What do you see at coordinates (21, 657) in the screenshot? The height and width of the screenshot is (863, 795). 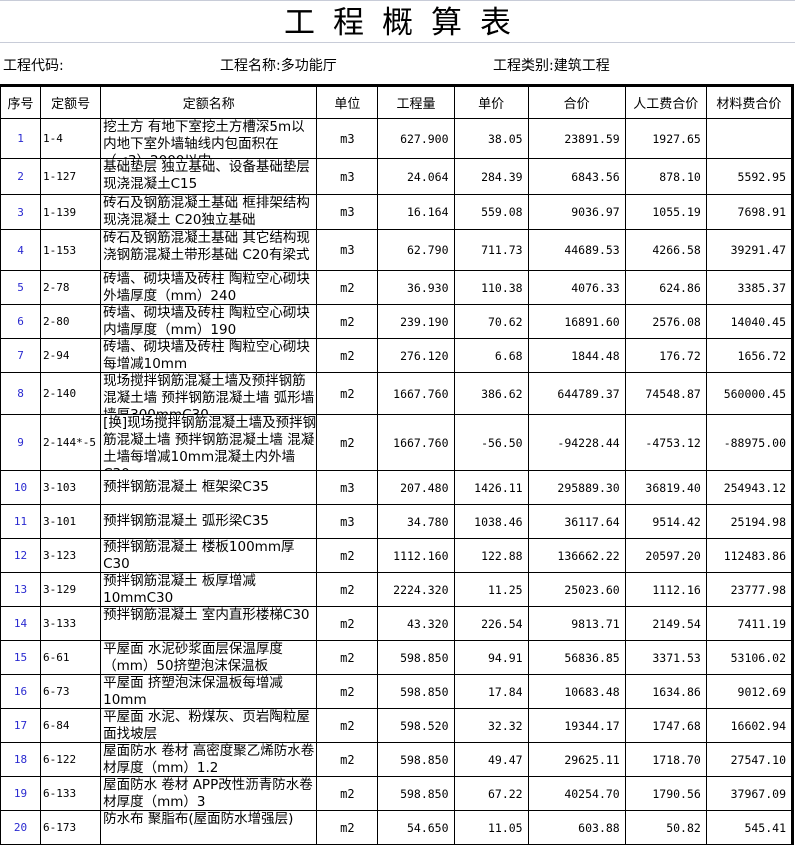 I see `cell-seq: 15` at bounding box center [21, 657].